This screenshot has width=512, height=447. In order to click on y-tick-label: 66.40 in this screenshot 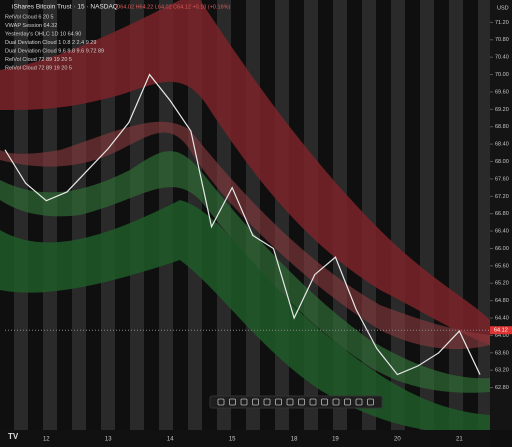, I will do `click(502, 232)`.